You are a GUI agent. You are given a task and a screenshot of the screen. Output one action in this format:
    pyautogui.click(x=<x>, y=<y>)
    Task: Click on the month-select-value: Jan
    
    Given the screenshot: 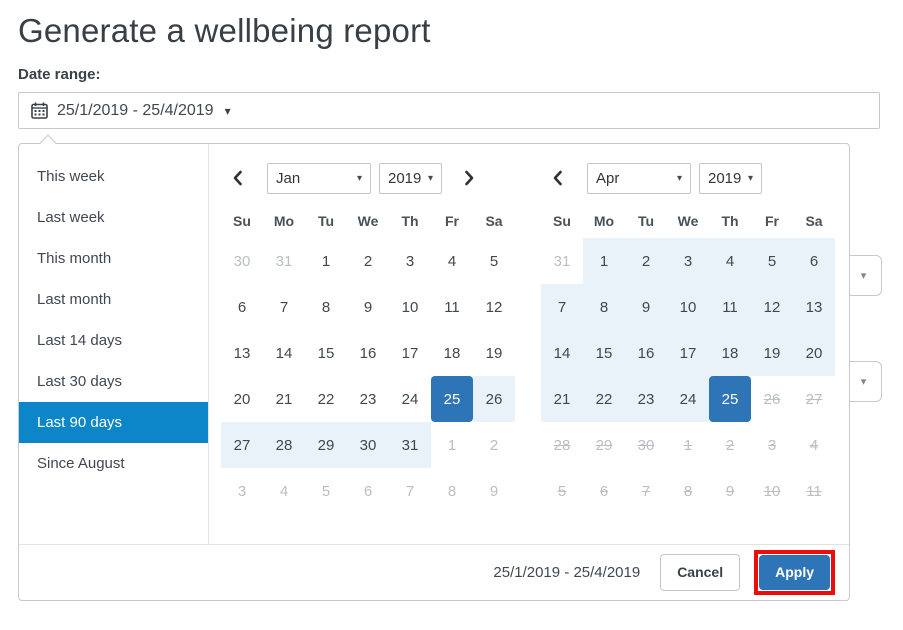 What is the action you would take?
    pyautogui.click(x=288, y=178)
    